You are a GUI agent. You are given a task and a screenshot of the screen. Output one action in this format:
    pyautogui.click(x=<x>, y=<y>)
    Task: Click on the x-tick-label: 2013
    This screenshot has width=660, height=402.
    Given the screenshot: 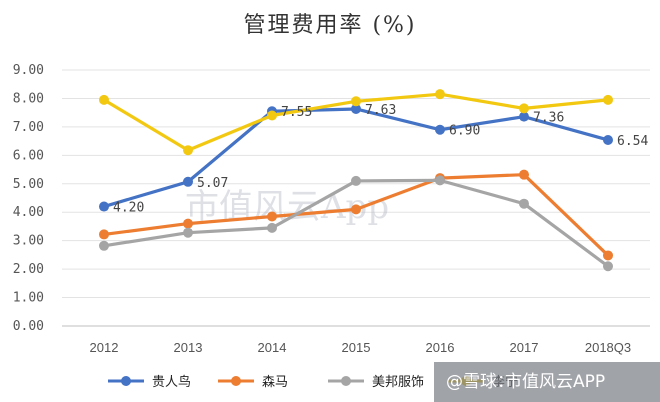 What is the action you would take?
    pyautogui.click(x=188, y=347)
    